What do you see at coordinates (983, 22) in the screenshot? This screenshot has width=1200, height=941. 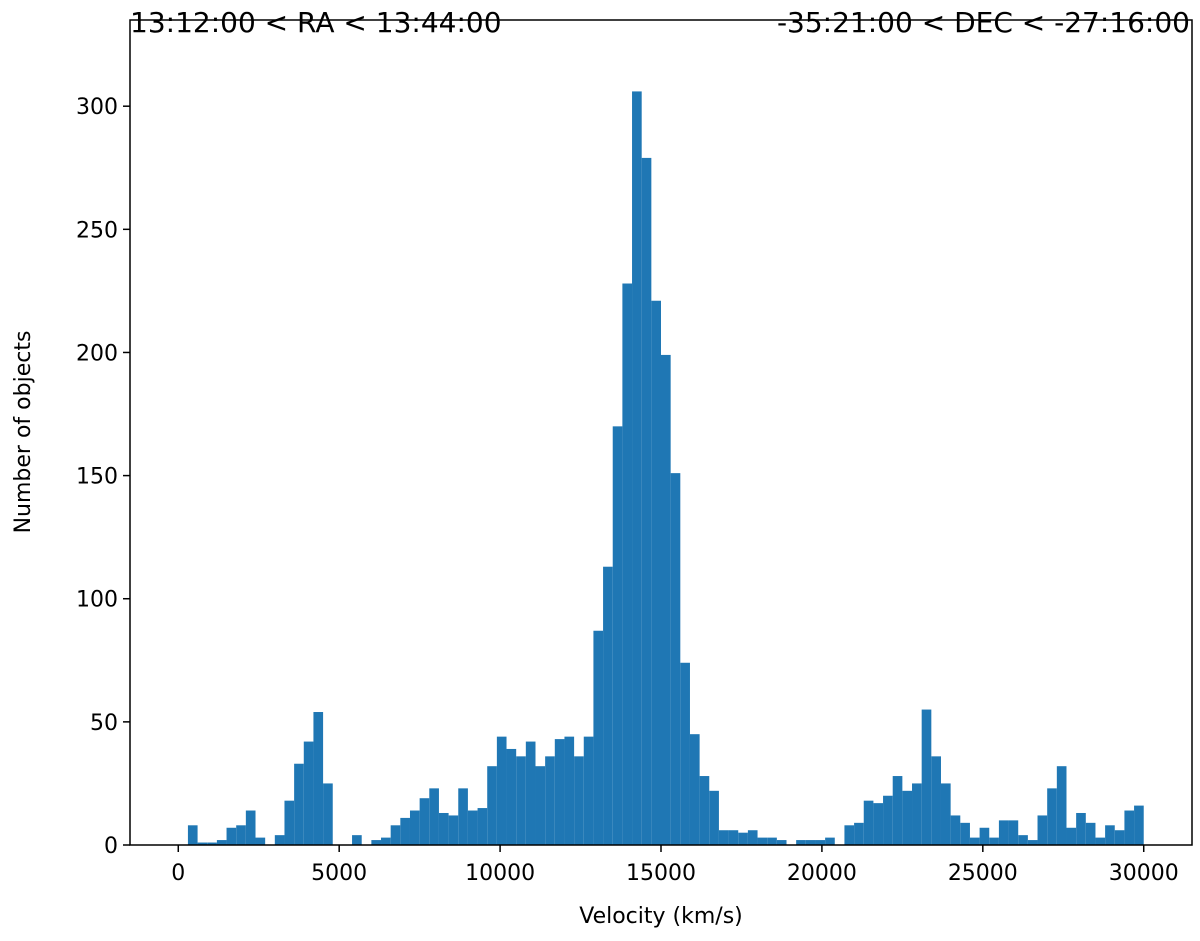 I see `chart-title-right: -35:21:00 < DEC < -27:16:00` at bounding box center [983, 22].